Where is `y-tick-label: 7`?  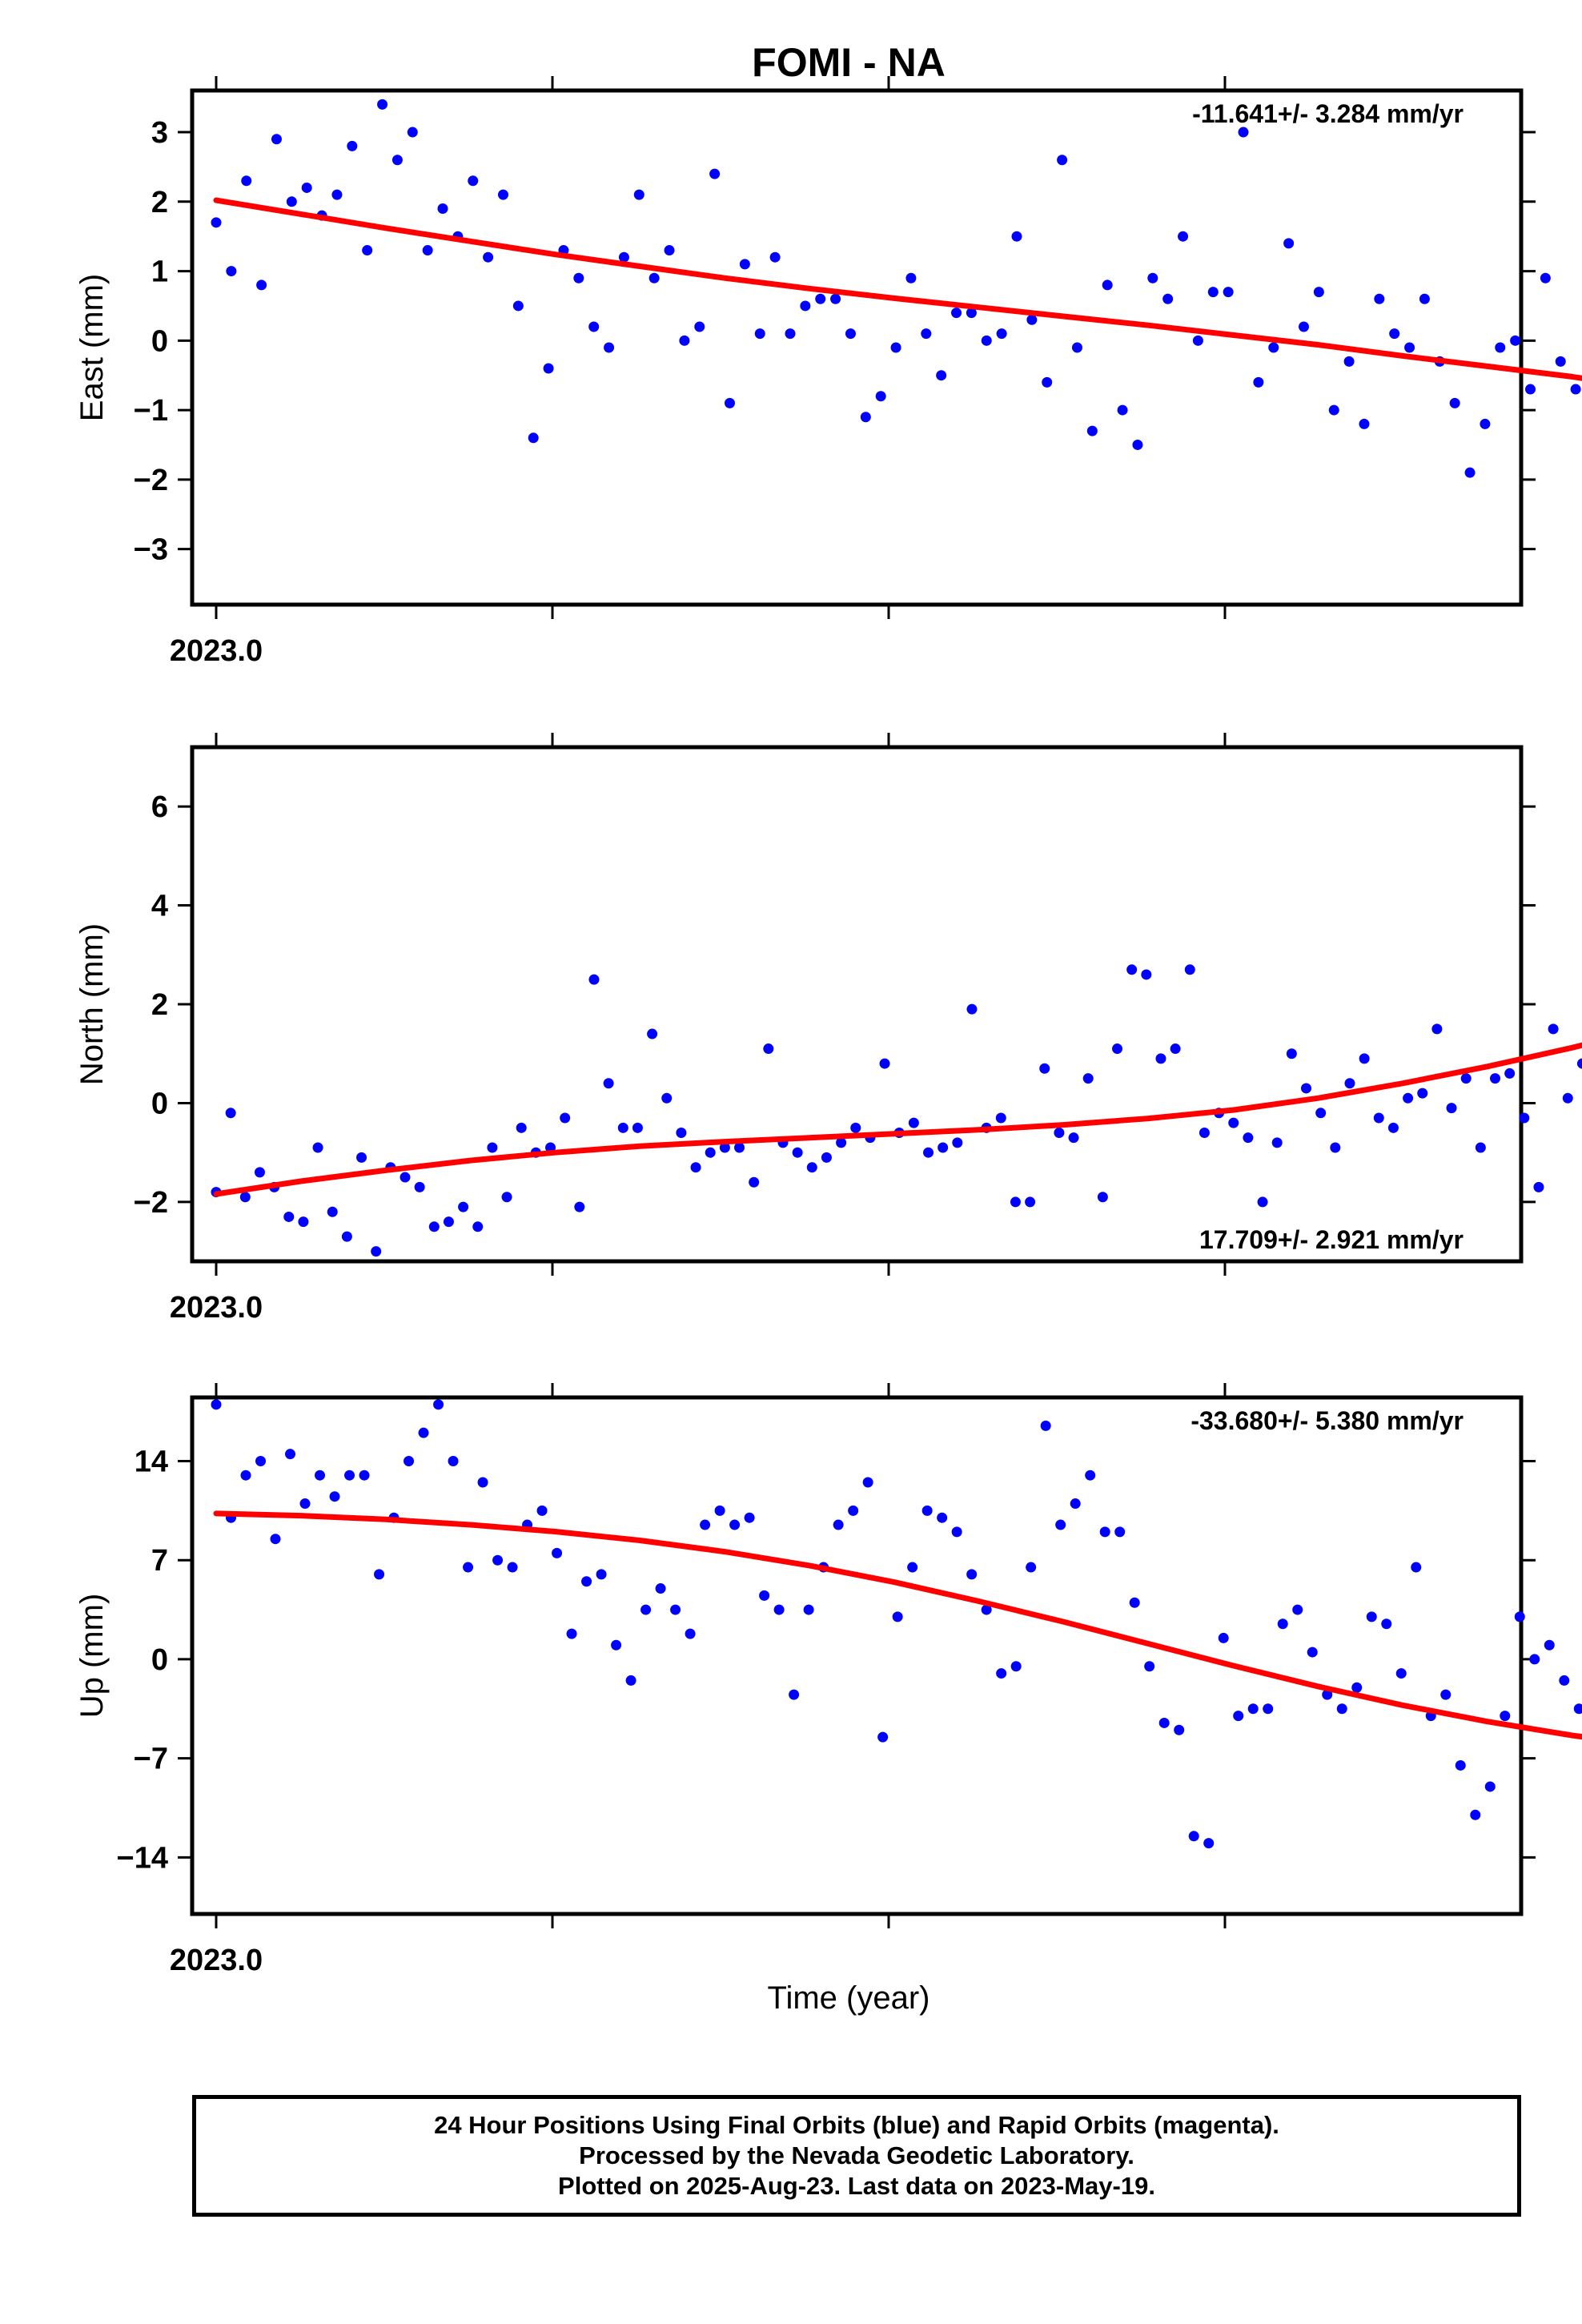 y-tick-label: 7 is located at coordinates (159, 1561).